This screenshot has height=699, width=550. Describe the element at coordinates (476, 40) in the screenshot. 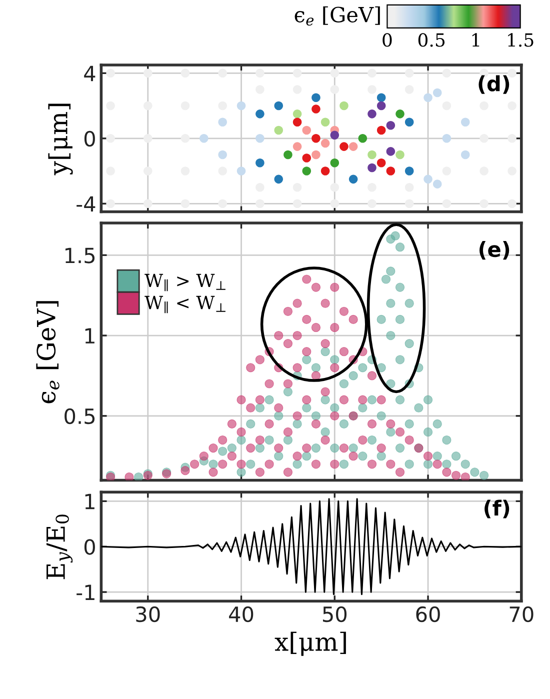

I see `color-bar-label: 1` at that location.